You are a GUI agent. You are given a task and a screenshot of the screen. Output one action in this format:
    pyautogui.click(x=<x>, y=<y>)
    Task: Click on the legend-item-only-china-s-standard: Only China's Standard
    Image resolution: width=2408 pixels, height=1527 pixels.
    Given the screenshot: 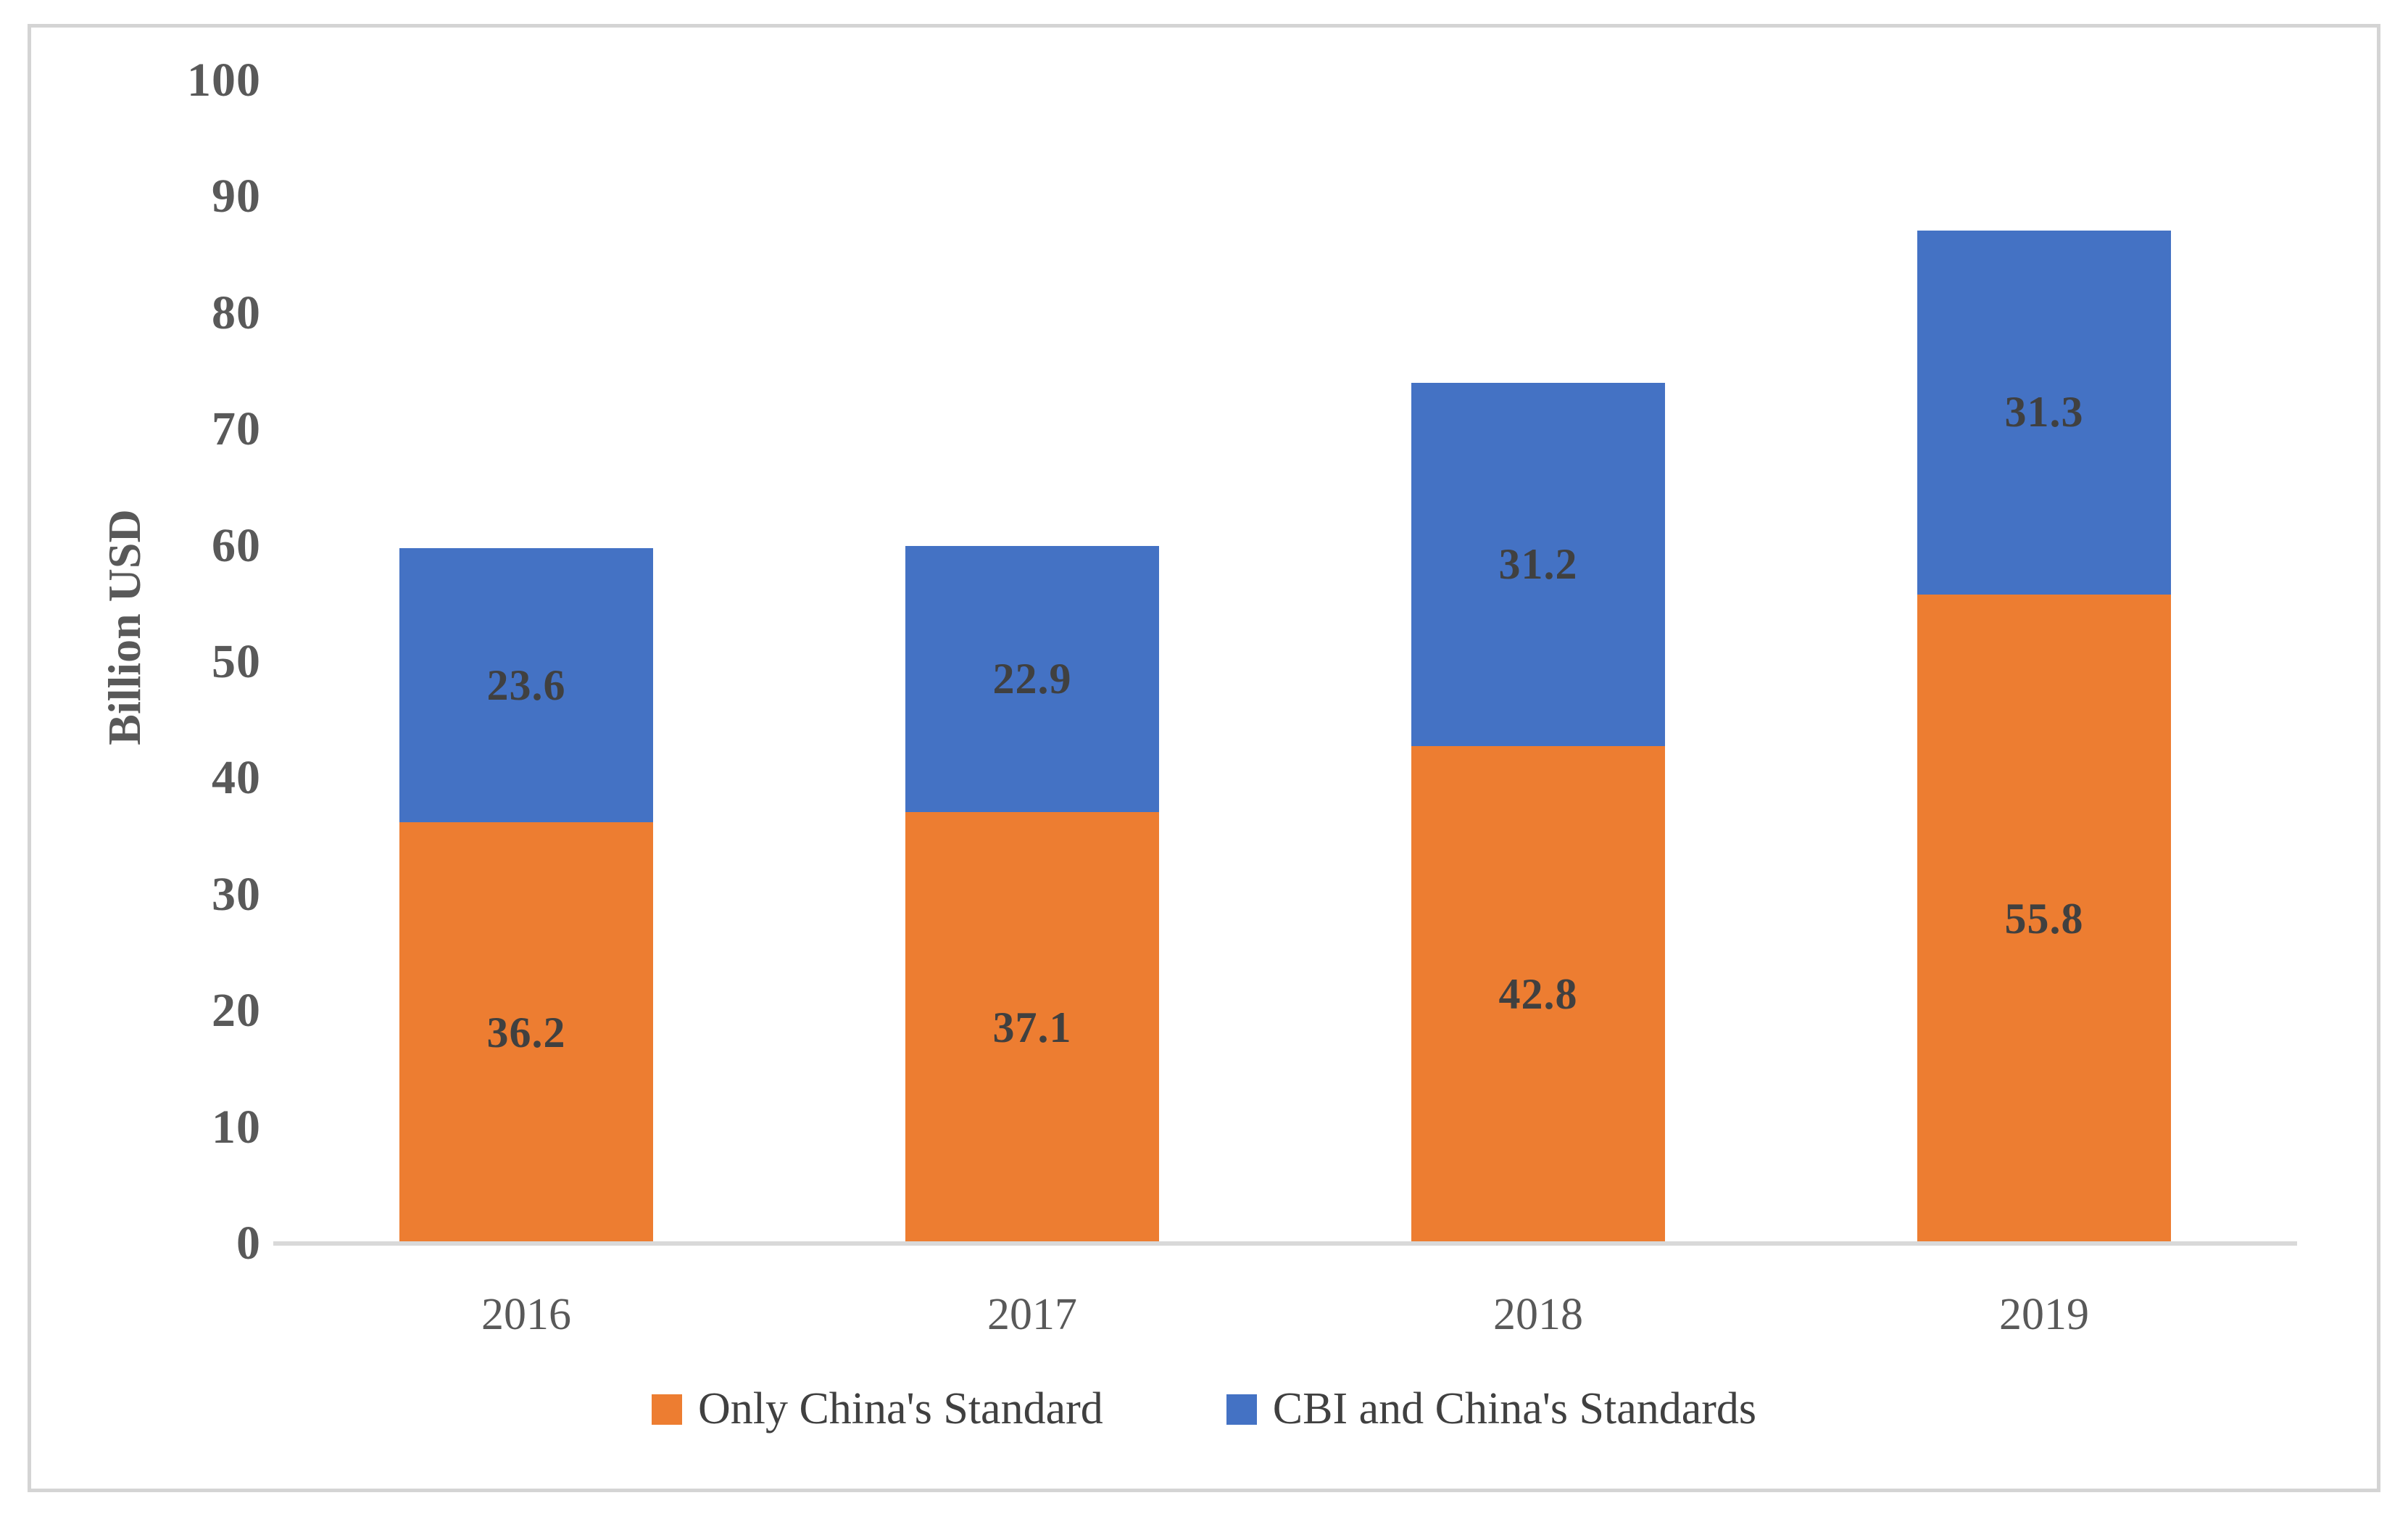 What is the action you would take?
    pyautogui.click(x=877, y=1409)
    